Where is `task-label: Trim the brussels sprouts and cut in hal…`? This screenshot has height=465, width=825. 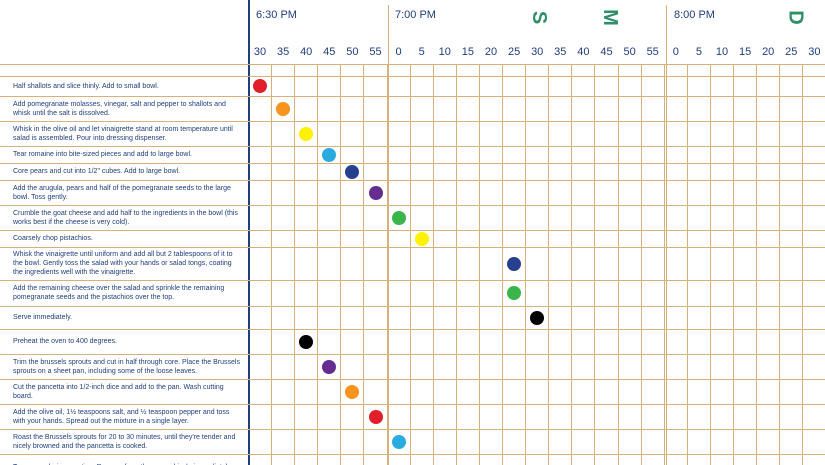
task-label: Trim the brussels sprouts and cut in hal… is located at coordinates (126, 367).